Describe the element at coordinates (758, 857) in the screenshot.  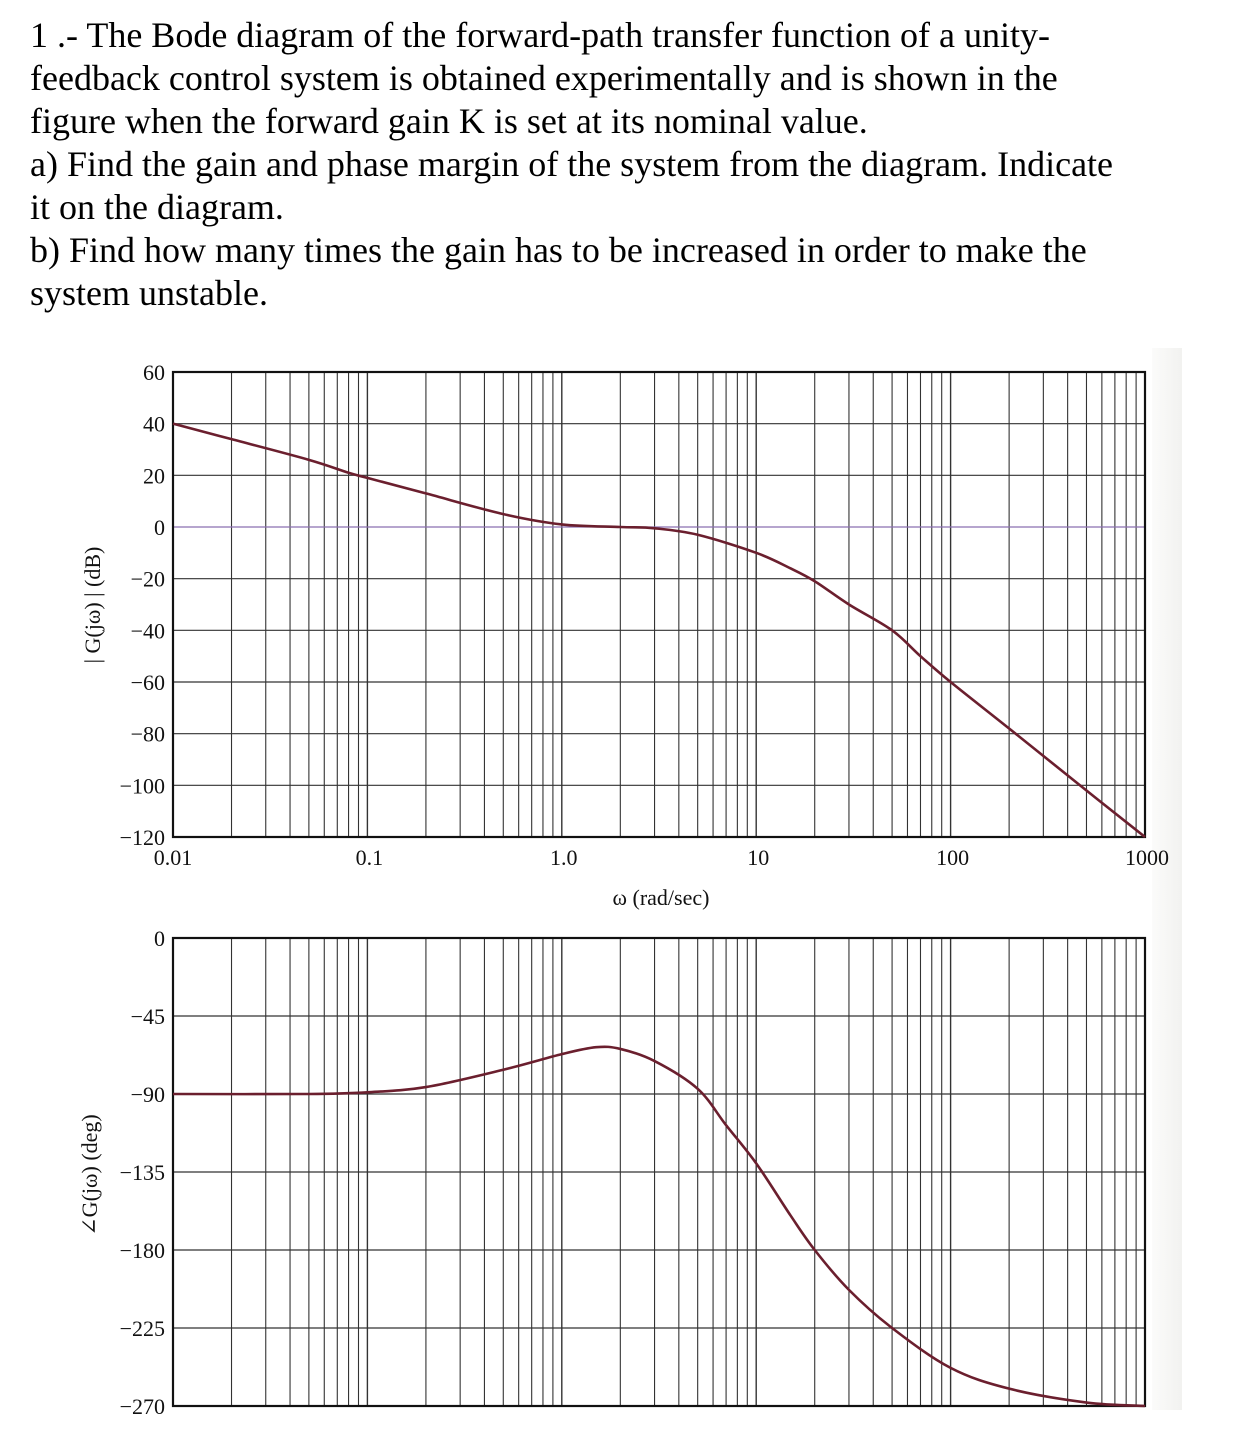
I see `x-tick-label: 10` at that location.